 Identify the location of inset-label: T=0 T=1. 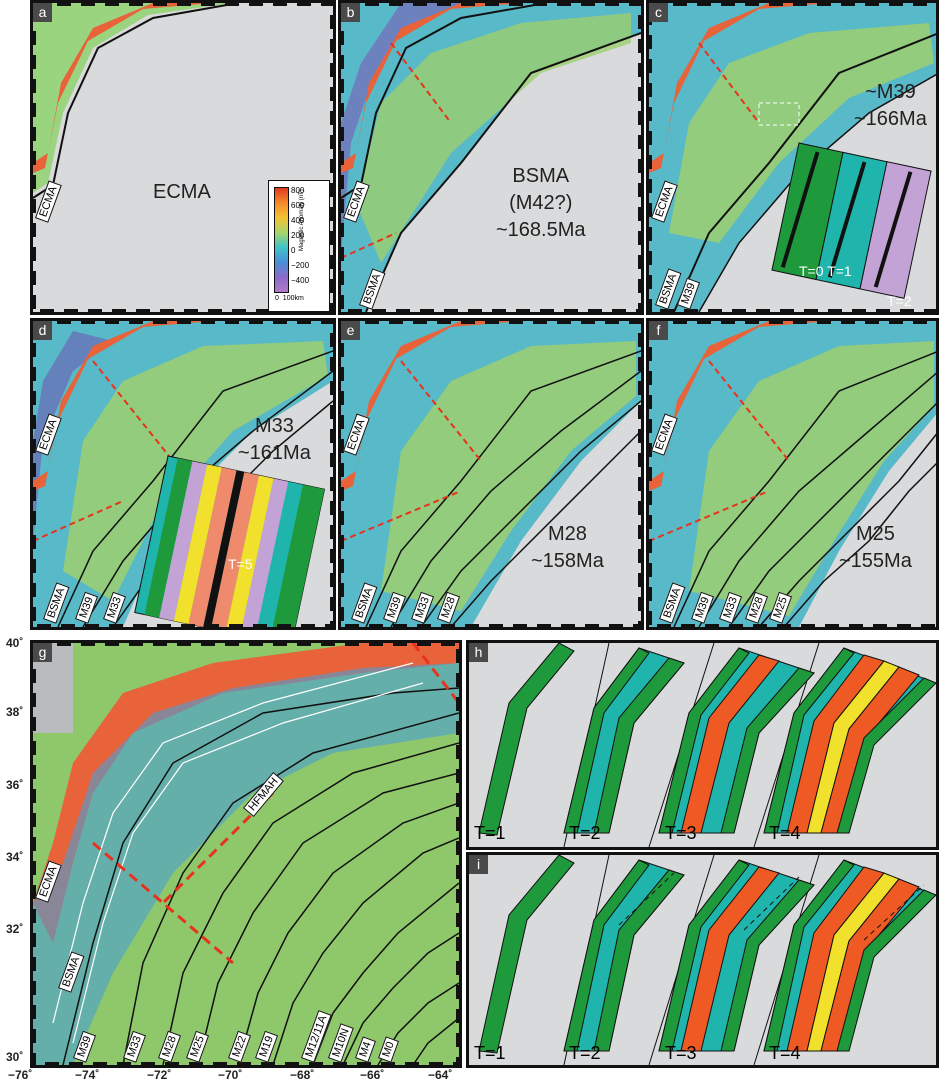
(825, 271).